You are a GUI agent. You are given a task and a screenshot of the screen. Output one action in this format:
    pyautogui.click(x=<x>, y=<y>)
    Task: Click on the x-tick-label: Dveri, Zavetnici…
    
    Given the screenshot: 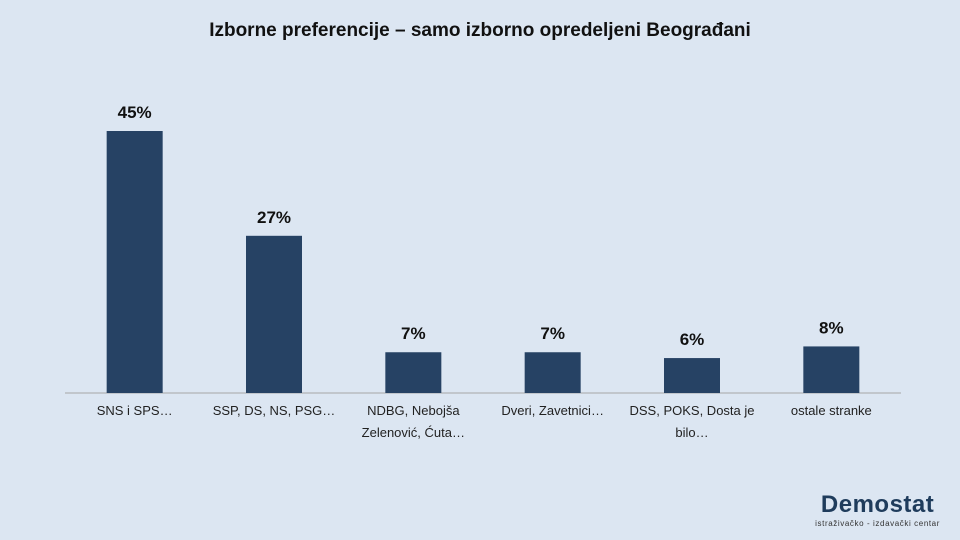 What is the action you would take?
    pyautogui.click(x=552, y=410)
    